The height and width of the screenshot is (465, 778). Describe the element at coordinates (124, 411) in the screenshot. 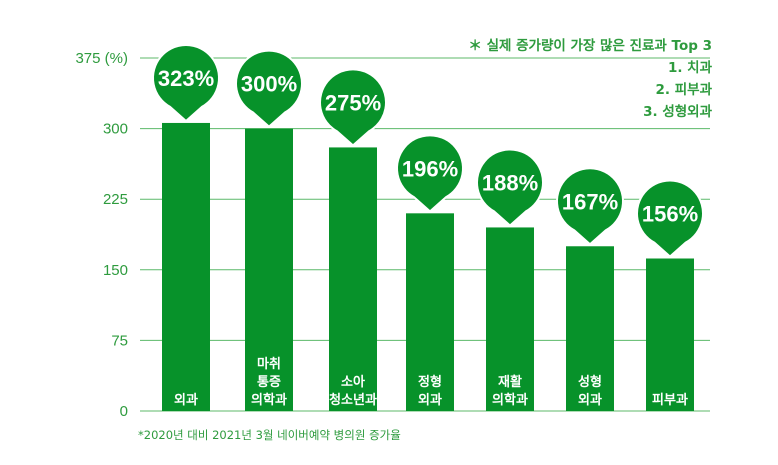

I see `y-tick-label: 0` at that location.